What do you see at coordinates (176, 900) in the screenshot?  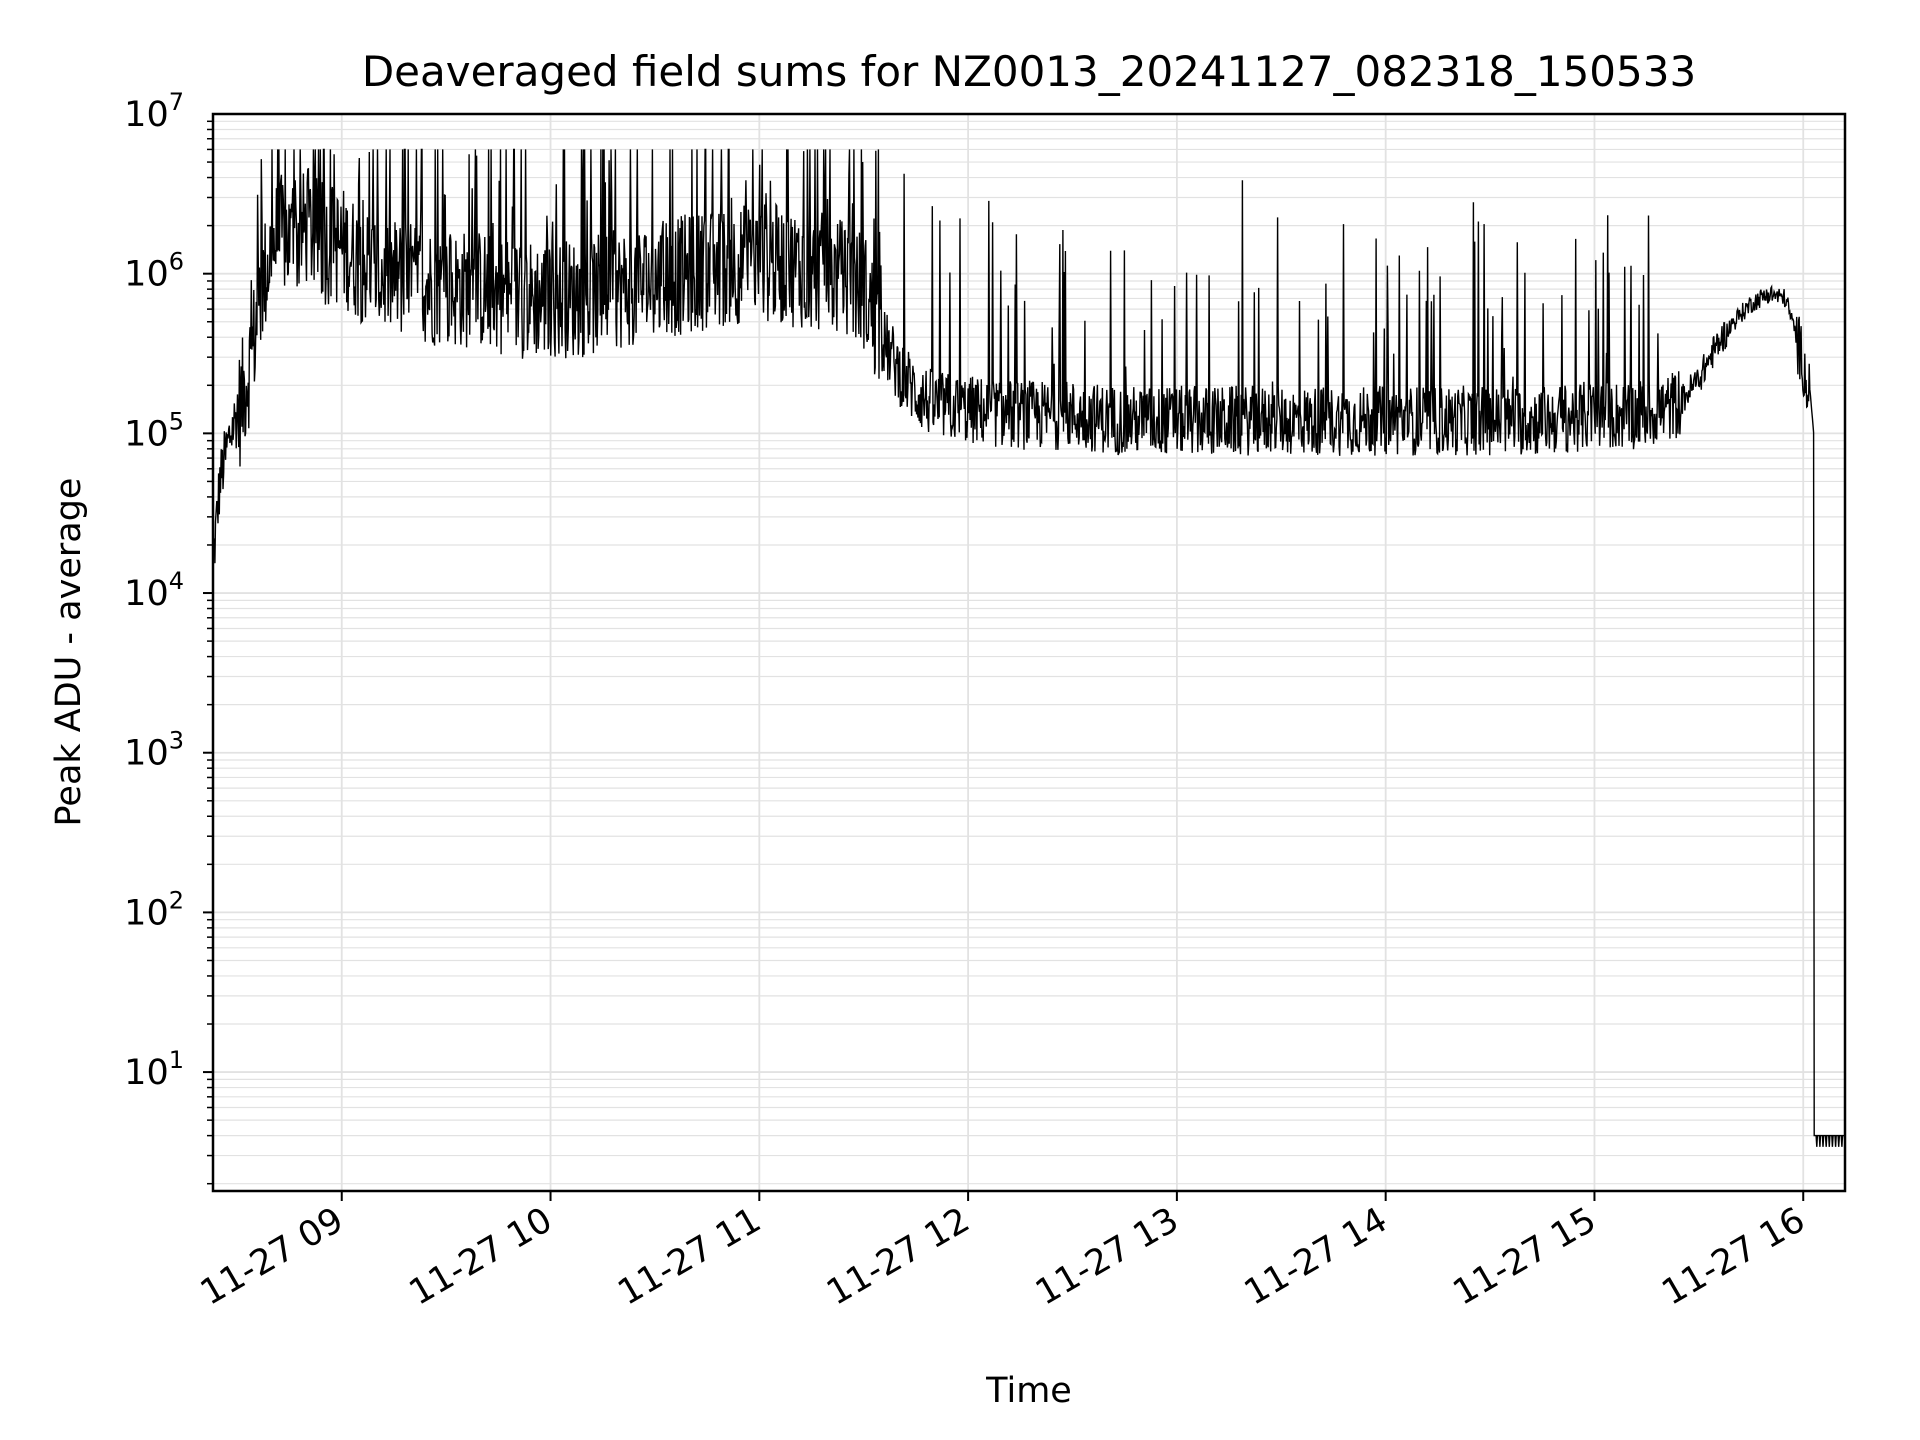 I see `y-tick-exponent: 2` at bounding box center [176, 900].